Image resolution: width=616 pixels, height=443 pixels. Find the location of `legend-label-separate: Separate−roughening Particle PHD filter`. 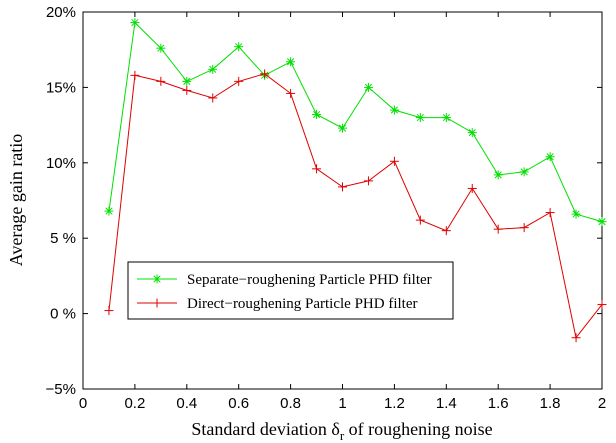

legend-label-separate: Separate−roughening Particle PHD filter is located at coordinates (309, 280).